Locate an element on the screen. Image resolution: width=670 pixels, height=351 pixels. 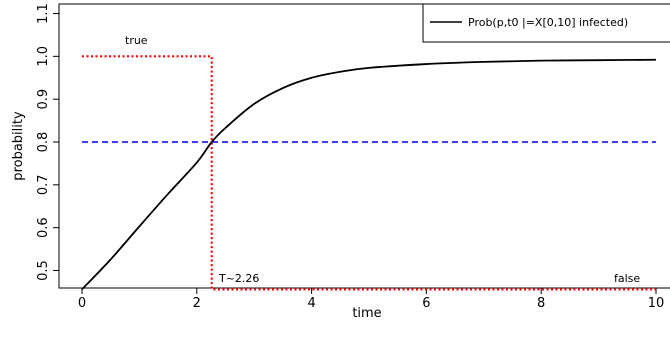
y-tick-label: 0.8 is located at coordinates (43, 142).